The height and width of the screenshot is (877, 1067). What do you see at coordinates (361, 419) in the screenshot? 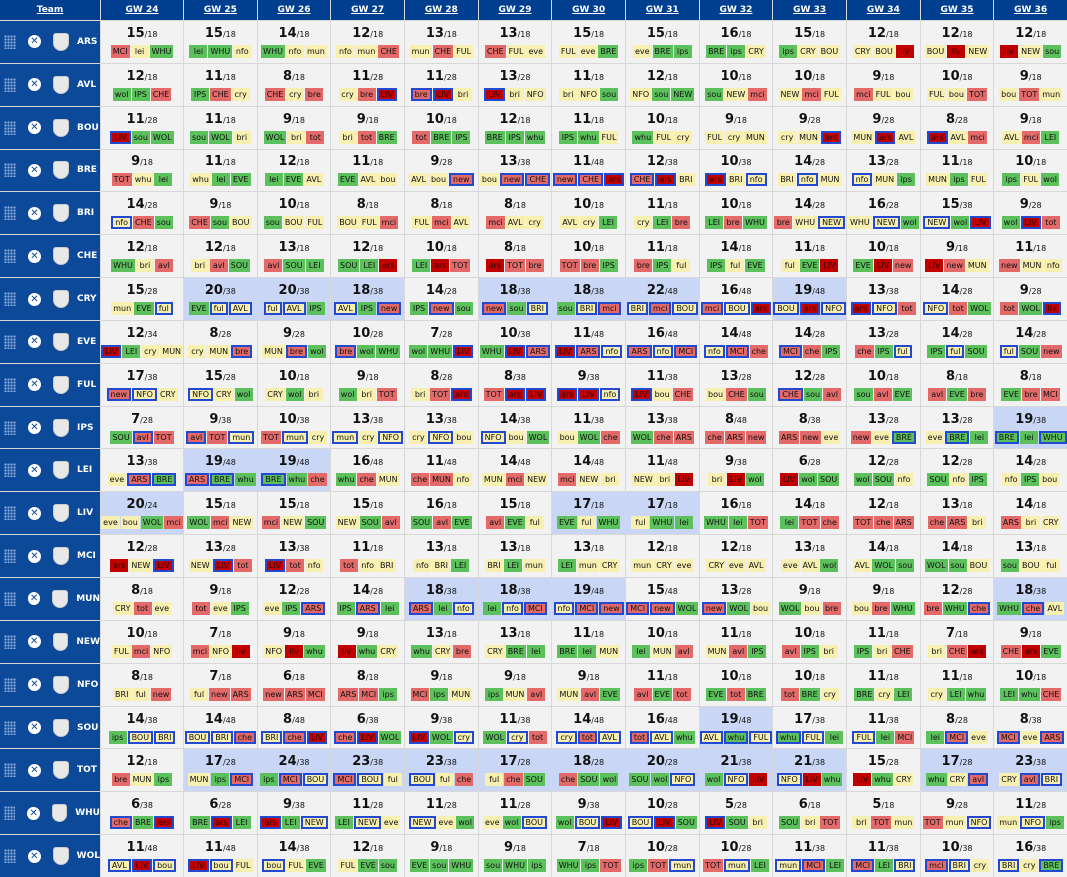
I see `score-value: 13` at bounding box center [361, 419].